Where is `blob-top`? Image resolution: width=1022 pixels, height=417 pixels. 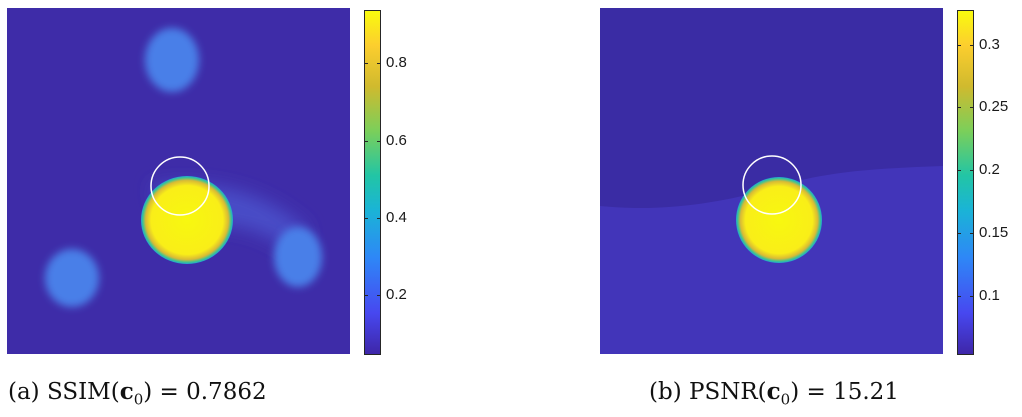 blob-top is located at coordinates (172, 60).